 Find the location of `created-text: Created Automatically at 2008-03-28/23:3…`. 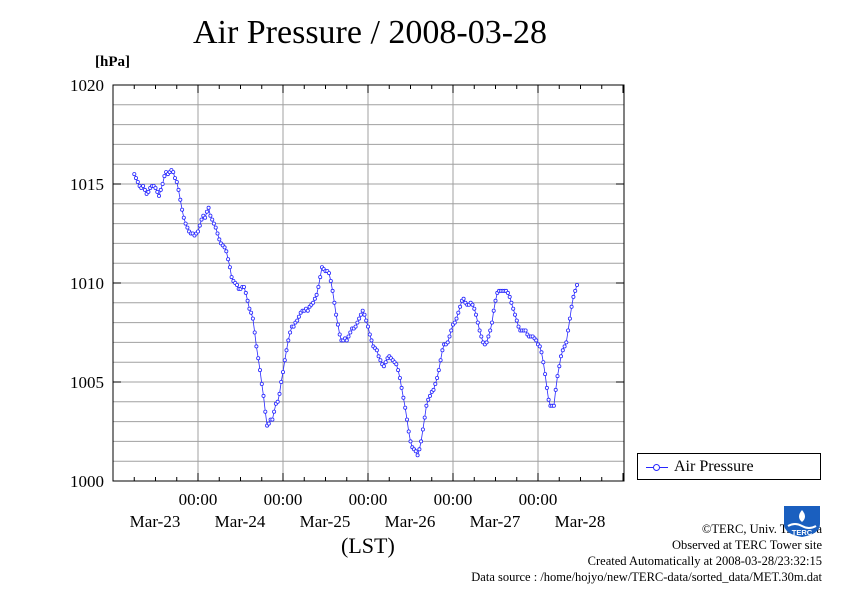

created-text: Created Automatically at 2008-03-28/23:3… is located at coordinates (704, 561).